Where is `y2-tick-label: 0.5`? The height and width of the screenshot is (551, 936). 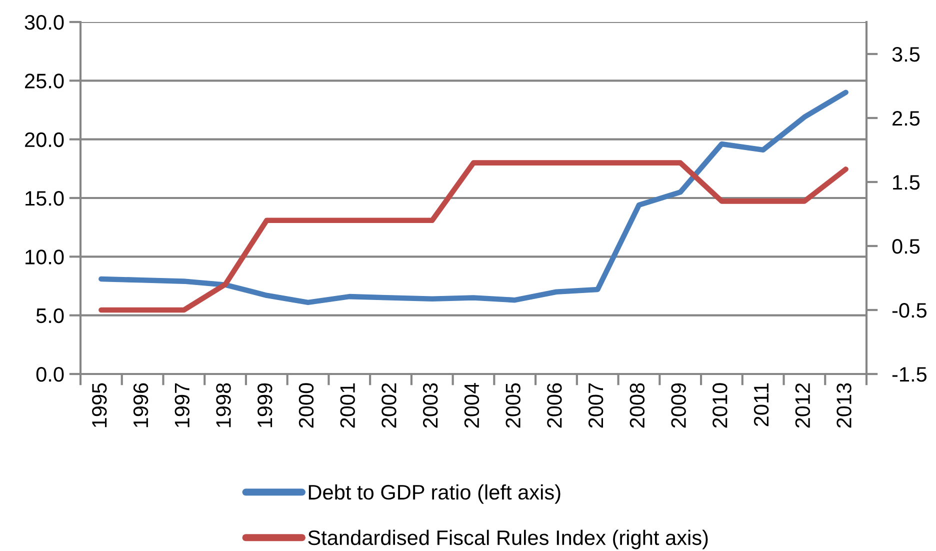
y2-tick-label: 0.5 is located at coordinates (906, 246).